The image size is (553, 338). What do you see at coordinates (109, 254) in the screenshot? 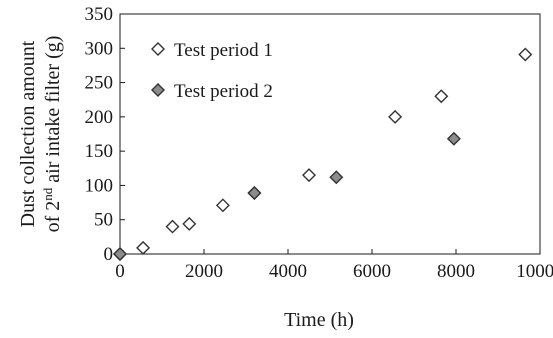
I see `y-tick-label: 0` at bounding box center [109, 254].